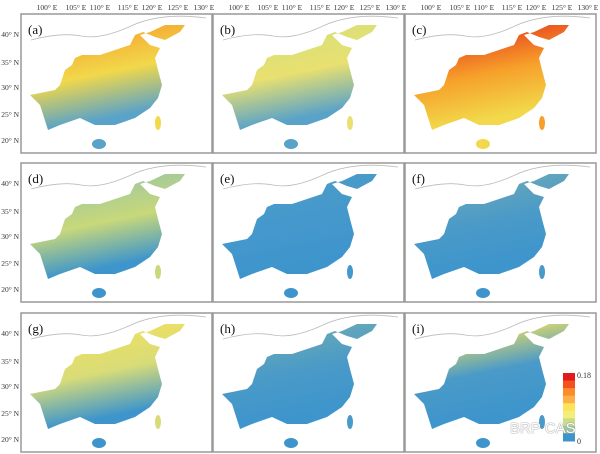 This screenshot has width=600, height=454. What do you see at coordinates (35, 328) in the screenshot?
I see `panel-label: (g)` at bounding box center [35, 328].